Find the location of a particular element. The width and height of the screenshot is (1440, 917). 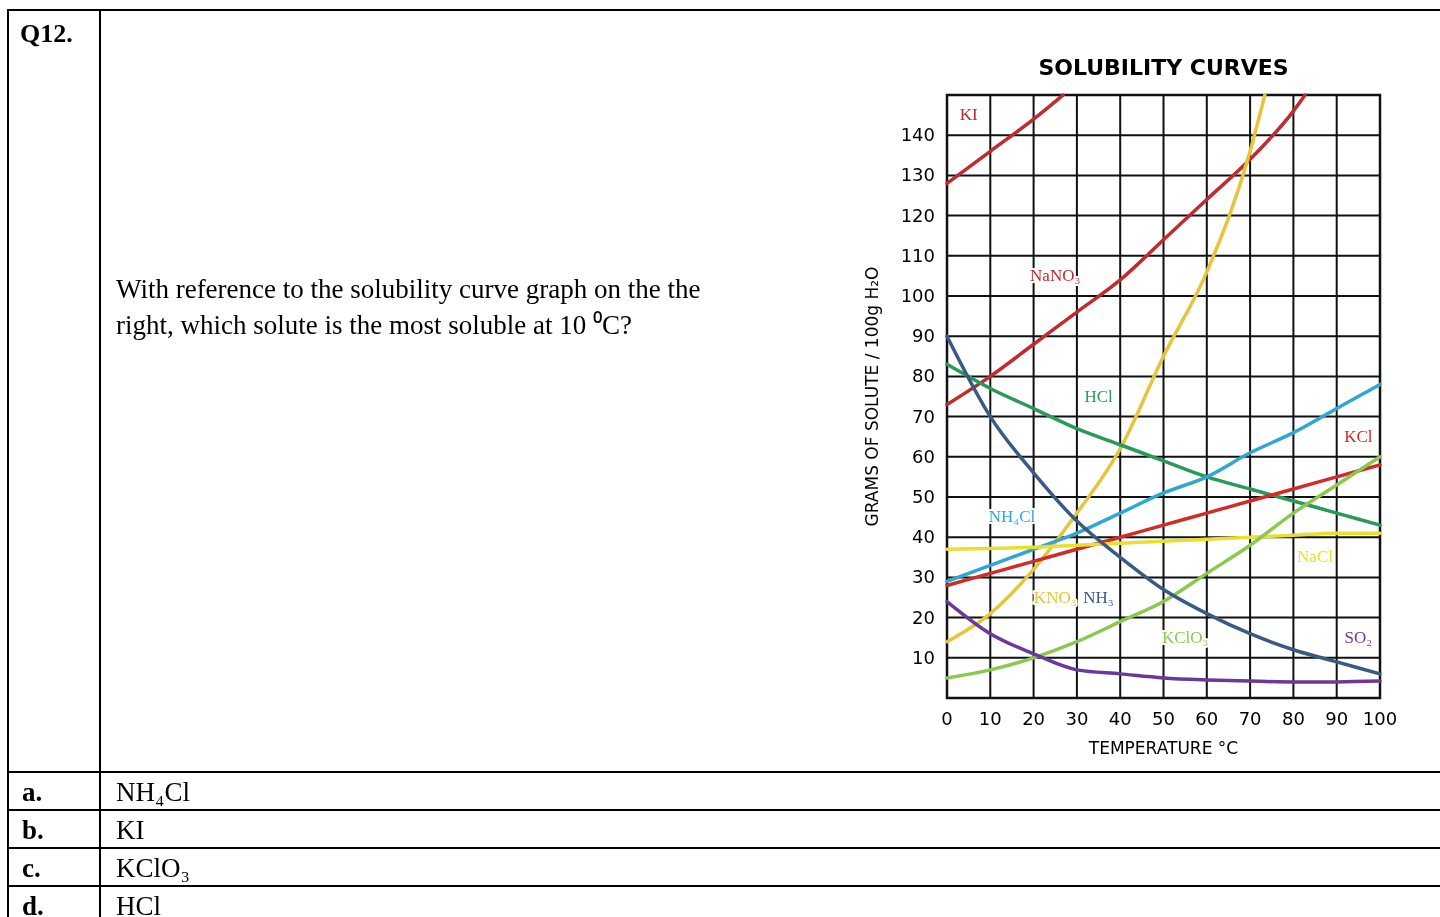

x-tick-label: 10 is located at coordinates (990, 718).